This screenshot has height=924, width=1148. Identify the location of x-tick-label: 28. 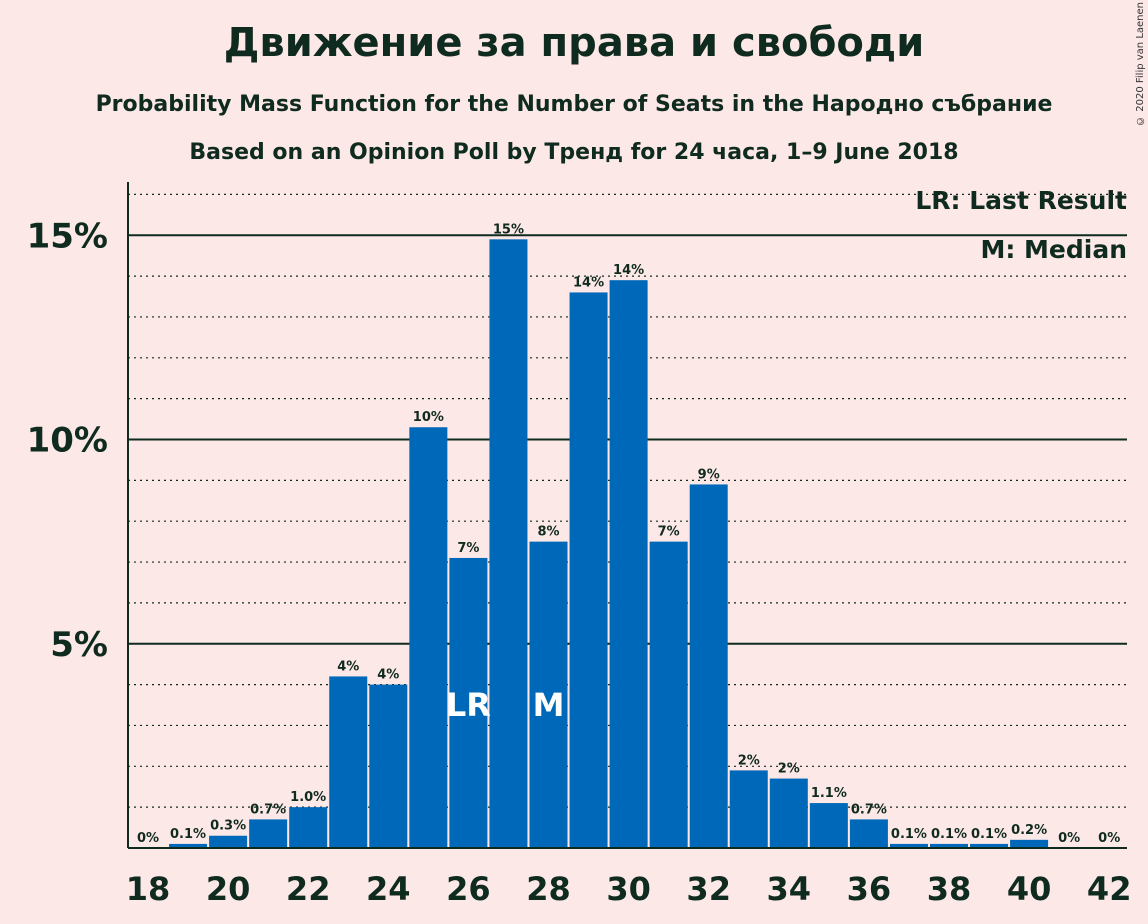
(548, 889).